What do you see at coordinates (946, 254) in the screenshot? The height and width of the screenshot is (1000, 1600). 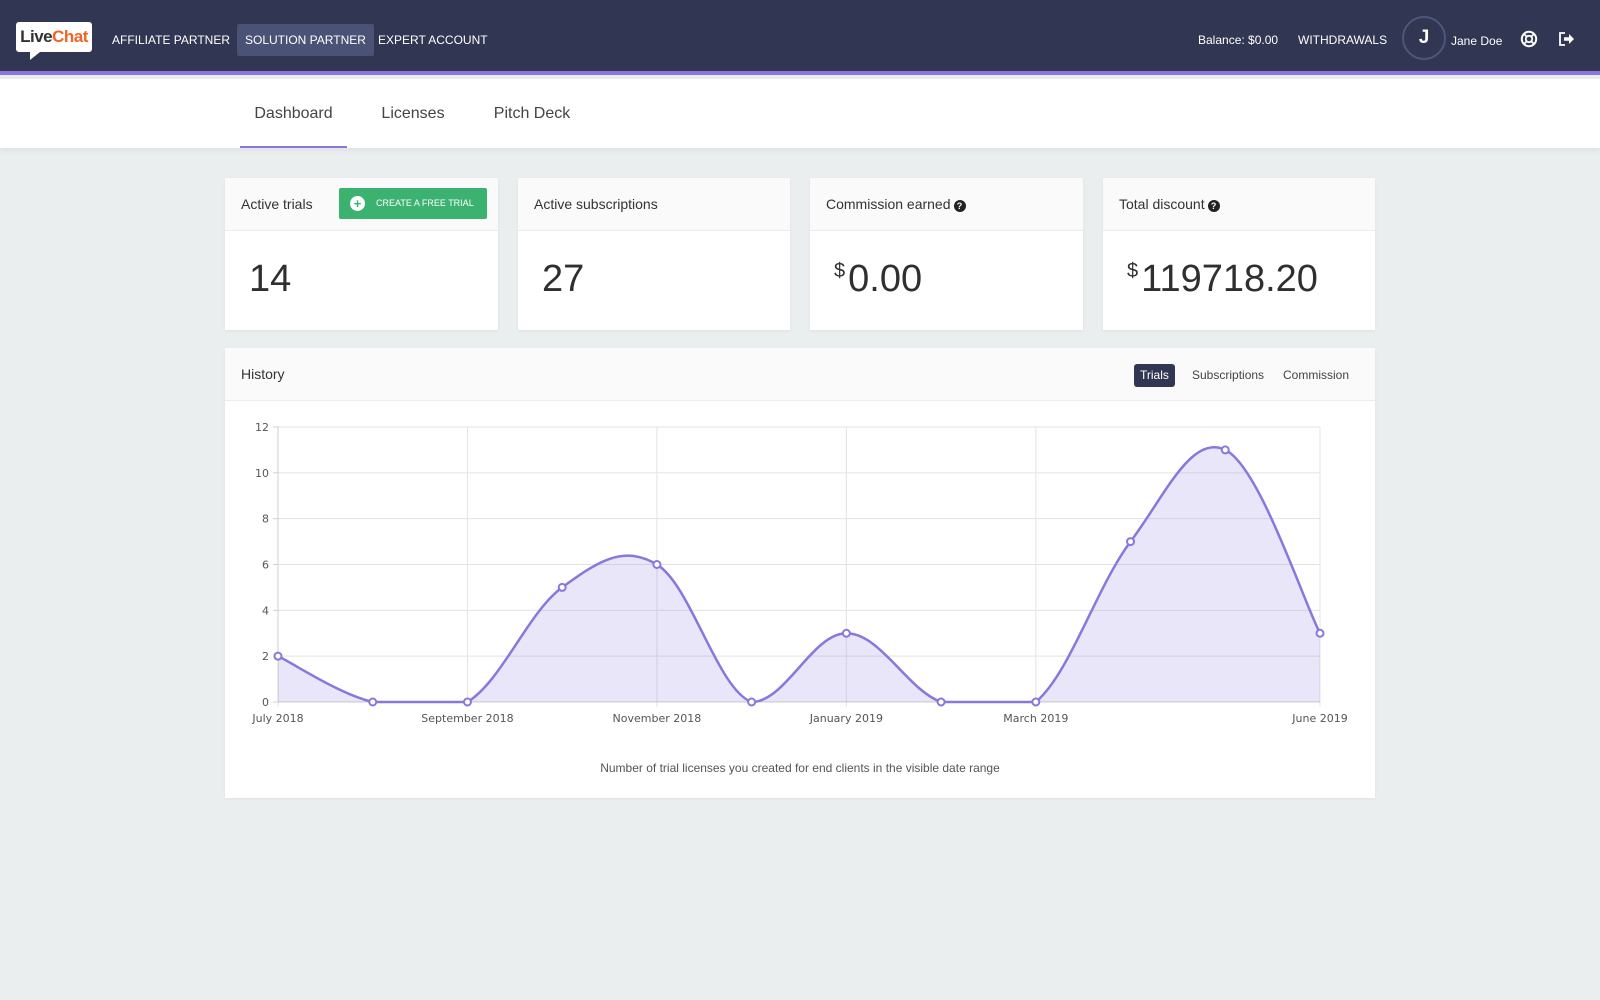 I see `card-commission-earned: Commission earned? $0.00` at bounding box center [946, 254].